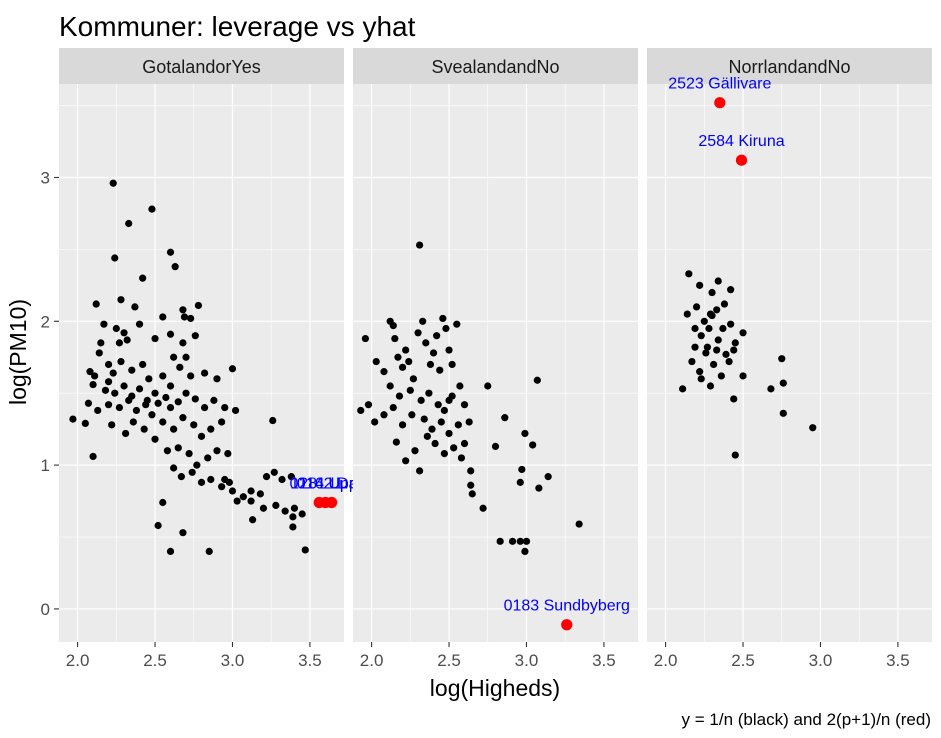 The image size is (941, 738). I want to click on x-axis-title: log(Higheds), so click(495, 688).